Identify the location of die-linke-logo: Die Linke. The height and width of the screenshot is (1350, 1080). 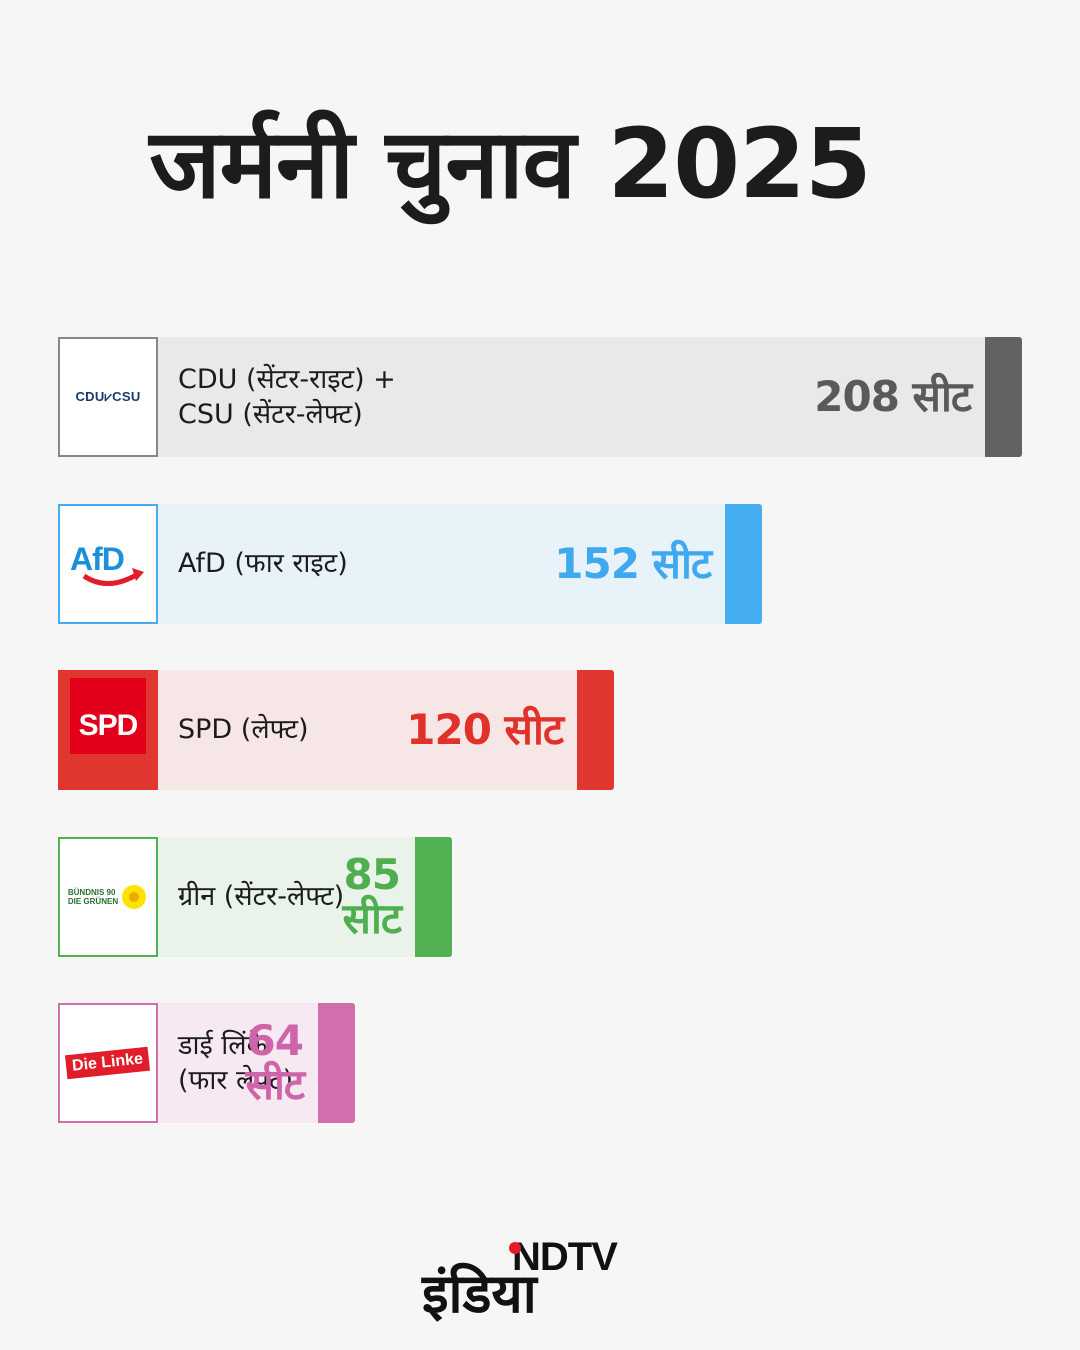
(108, 1063).